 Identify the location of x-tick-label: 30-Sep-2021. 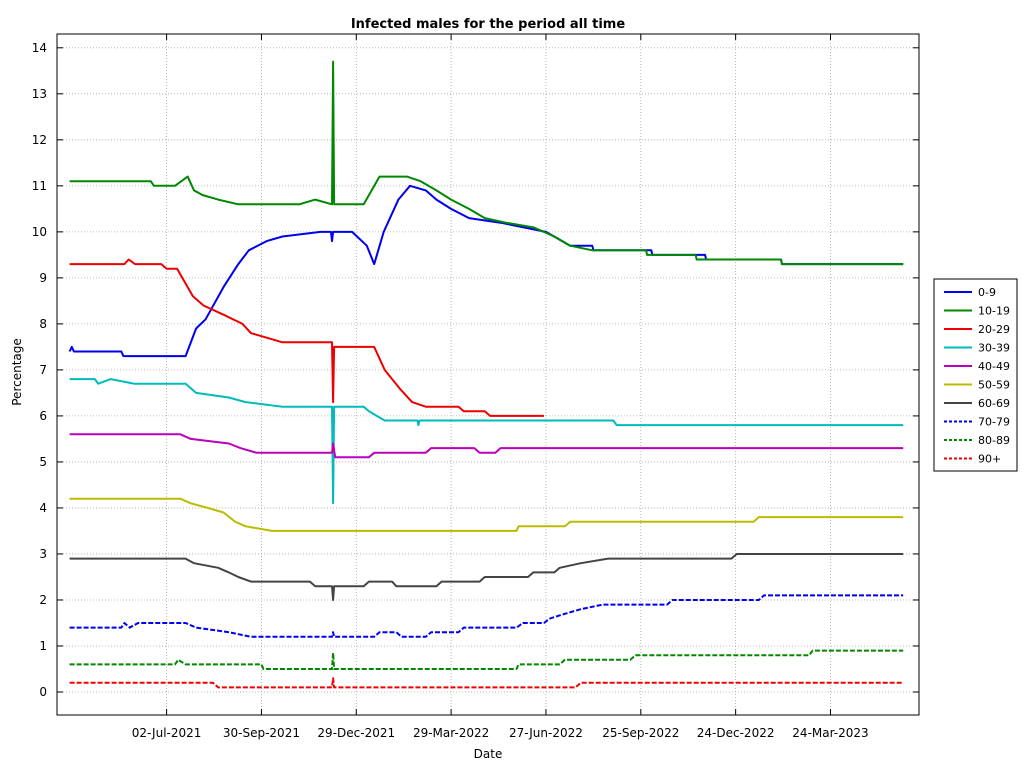
(261, 733).